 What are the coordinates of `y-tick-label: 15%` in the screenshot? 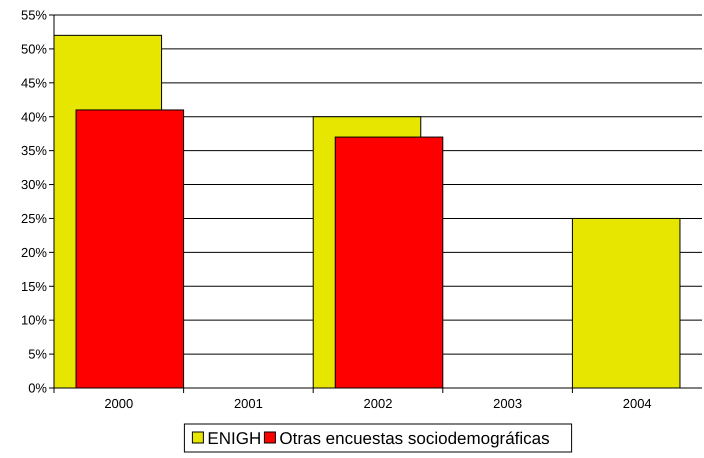 It's located at (34, 286).